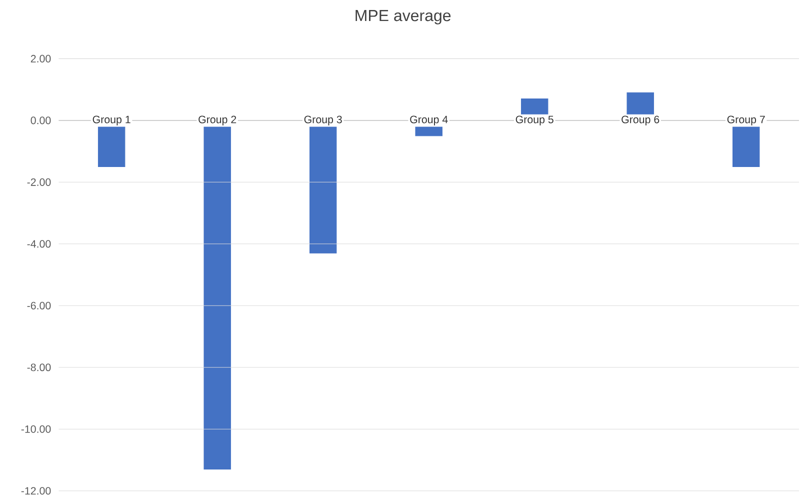 Image resolution: width=807 pixels, height=502 pixels. What do you see at coordinates (36, 430) in the screenshot?
I see `y-tick-label: -10.00` at bounding box center [36, 430].